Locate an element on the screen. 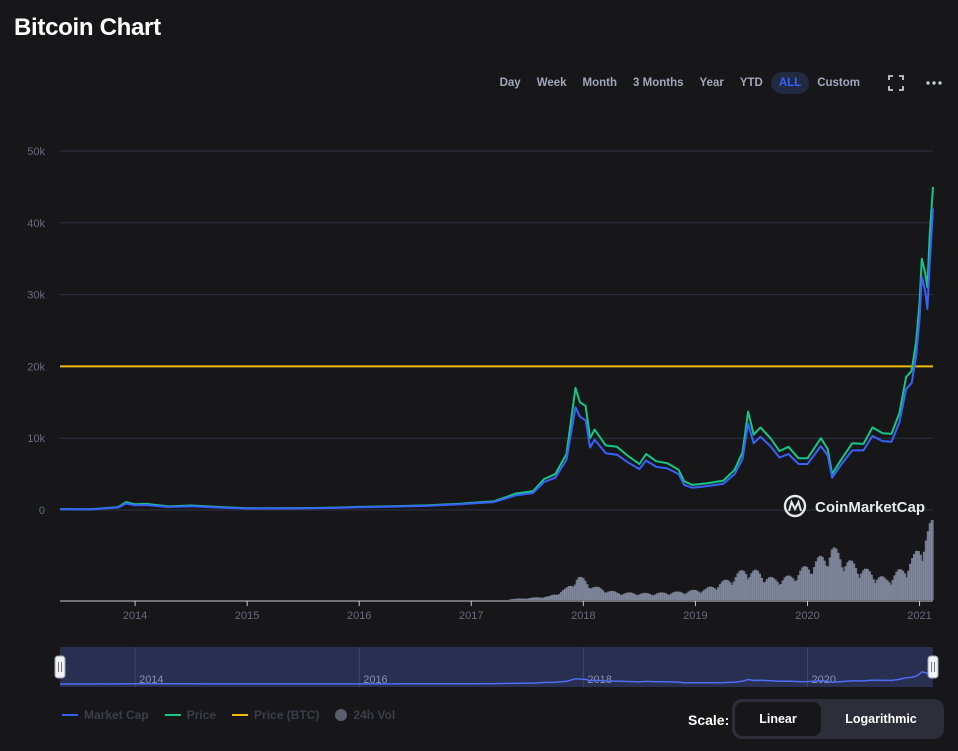 Image resolution: width=958 pixels, height=751 pixels. linear-scale-button: Linear is located at coordinates (778, 719).